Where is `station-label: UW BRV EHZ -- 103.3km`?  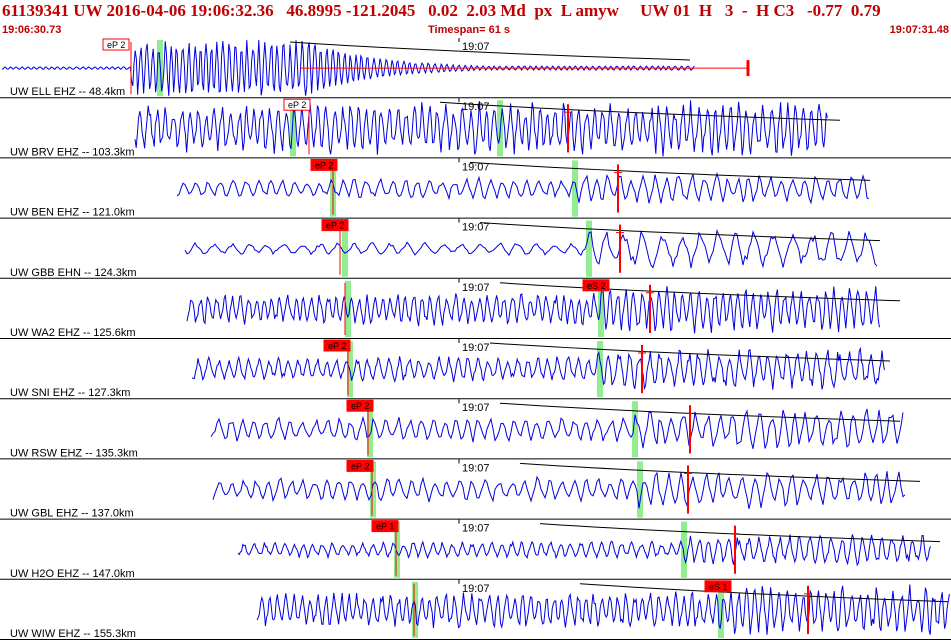 station-label: UW BRV EHZ -- 103.3km is located at coordinates (72, 152).